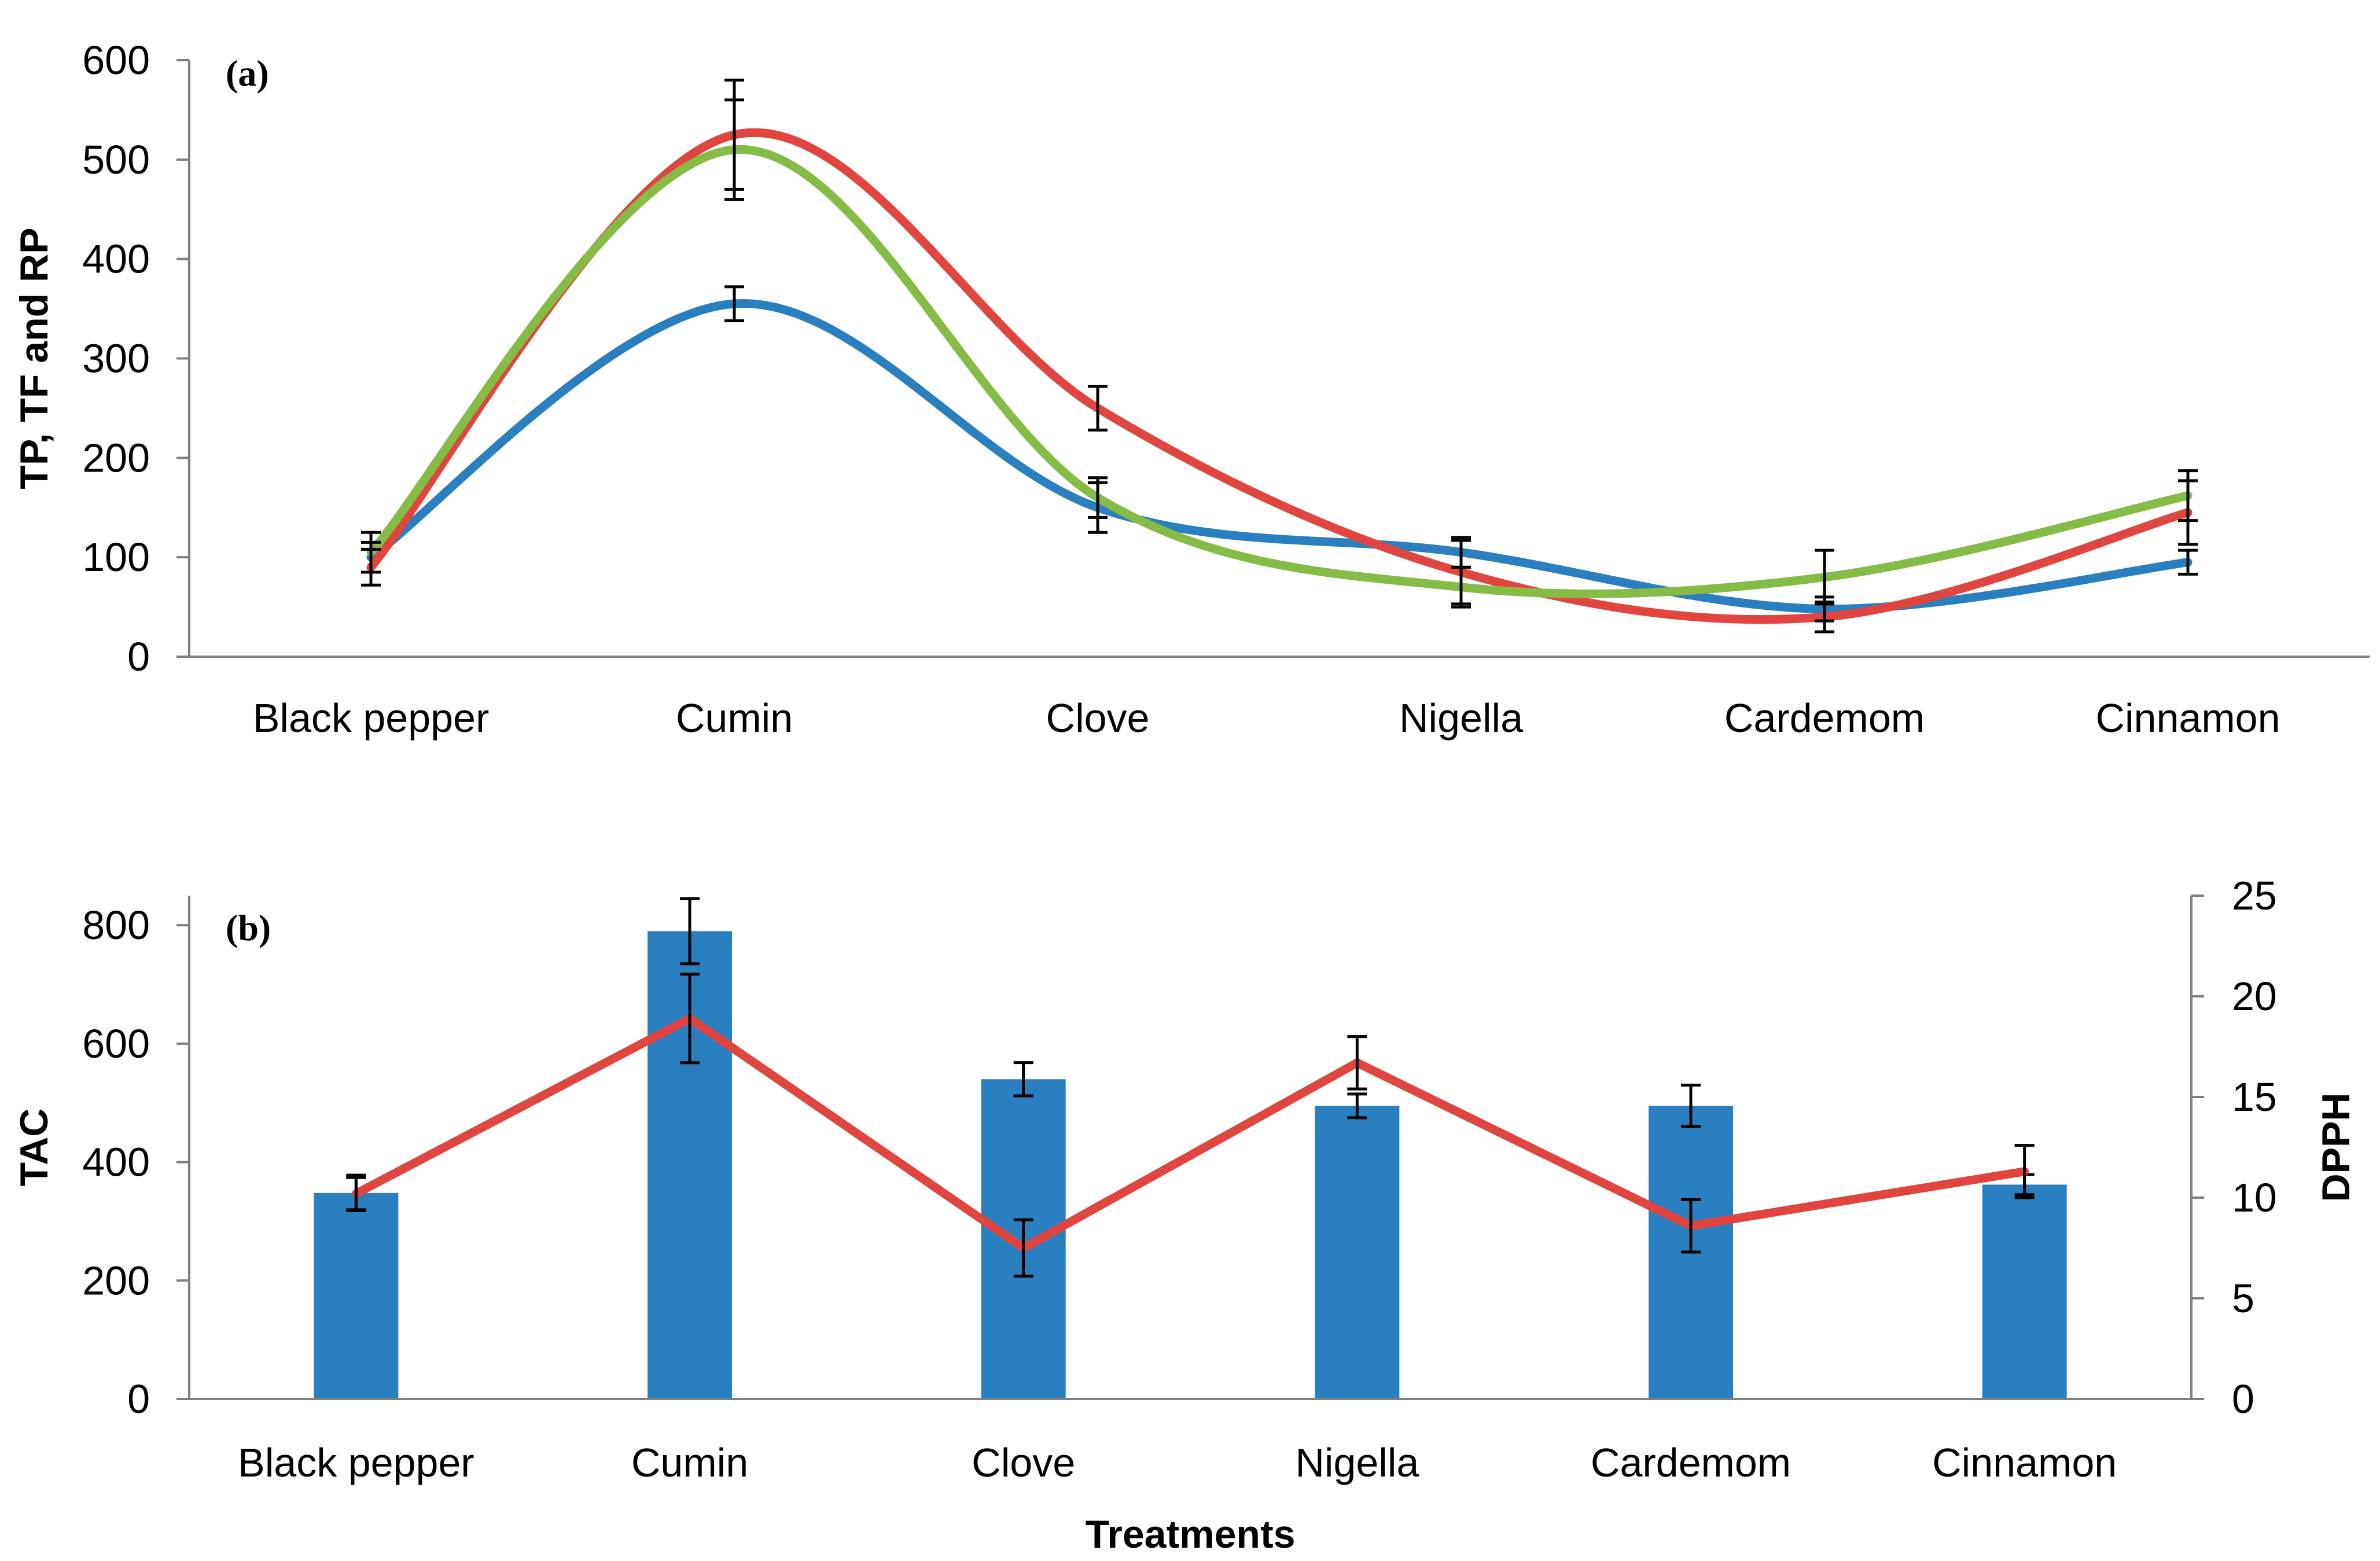  I want to click on panel-a-x-tick-label: Black pepper, so click(372, 718).